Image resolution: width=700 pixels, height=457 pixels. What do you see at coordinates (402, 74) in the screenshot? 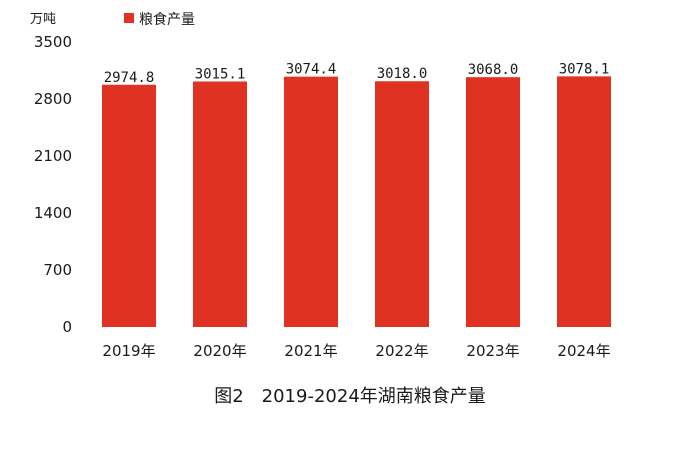
I see `data-label: 3018.0` at bounding box center [402, 74].